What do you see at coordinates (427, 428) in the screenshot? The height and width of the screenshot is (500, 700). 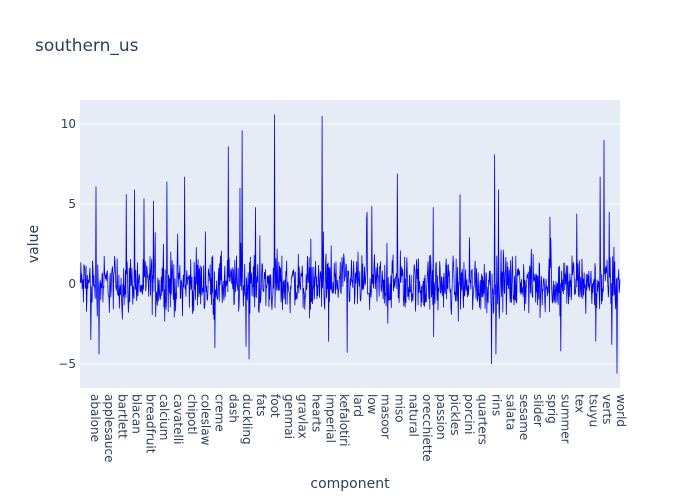 I see `x-tick-label: orecchiette` at bounding box center [427, 428].